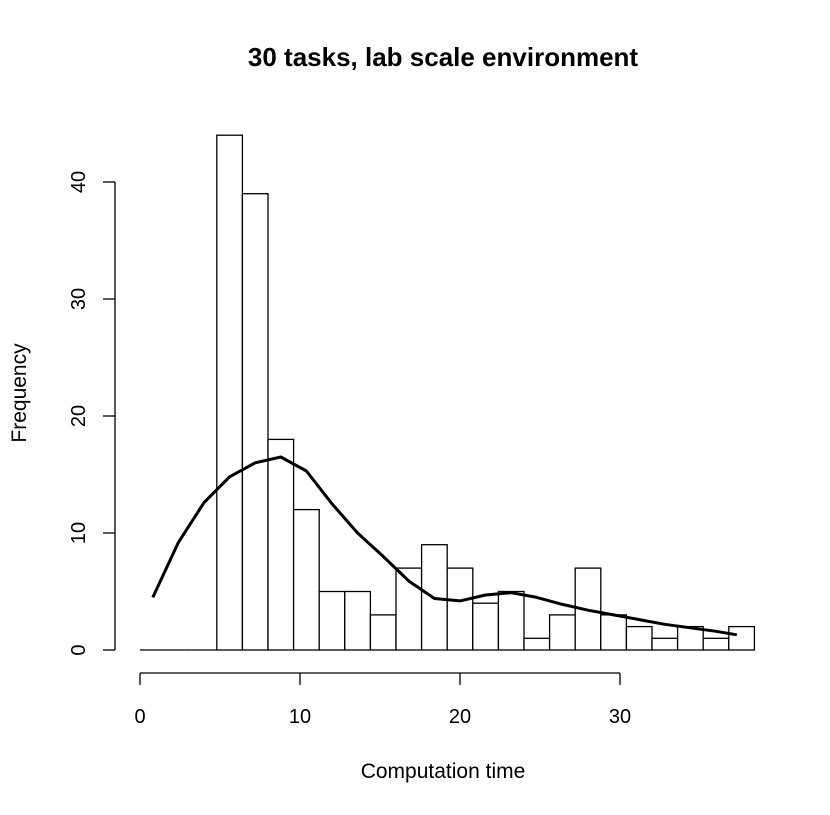  I want to click on x-tick-label-30: 30, so click(620, 717).